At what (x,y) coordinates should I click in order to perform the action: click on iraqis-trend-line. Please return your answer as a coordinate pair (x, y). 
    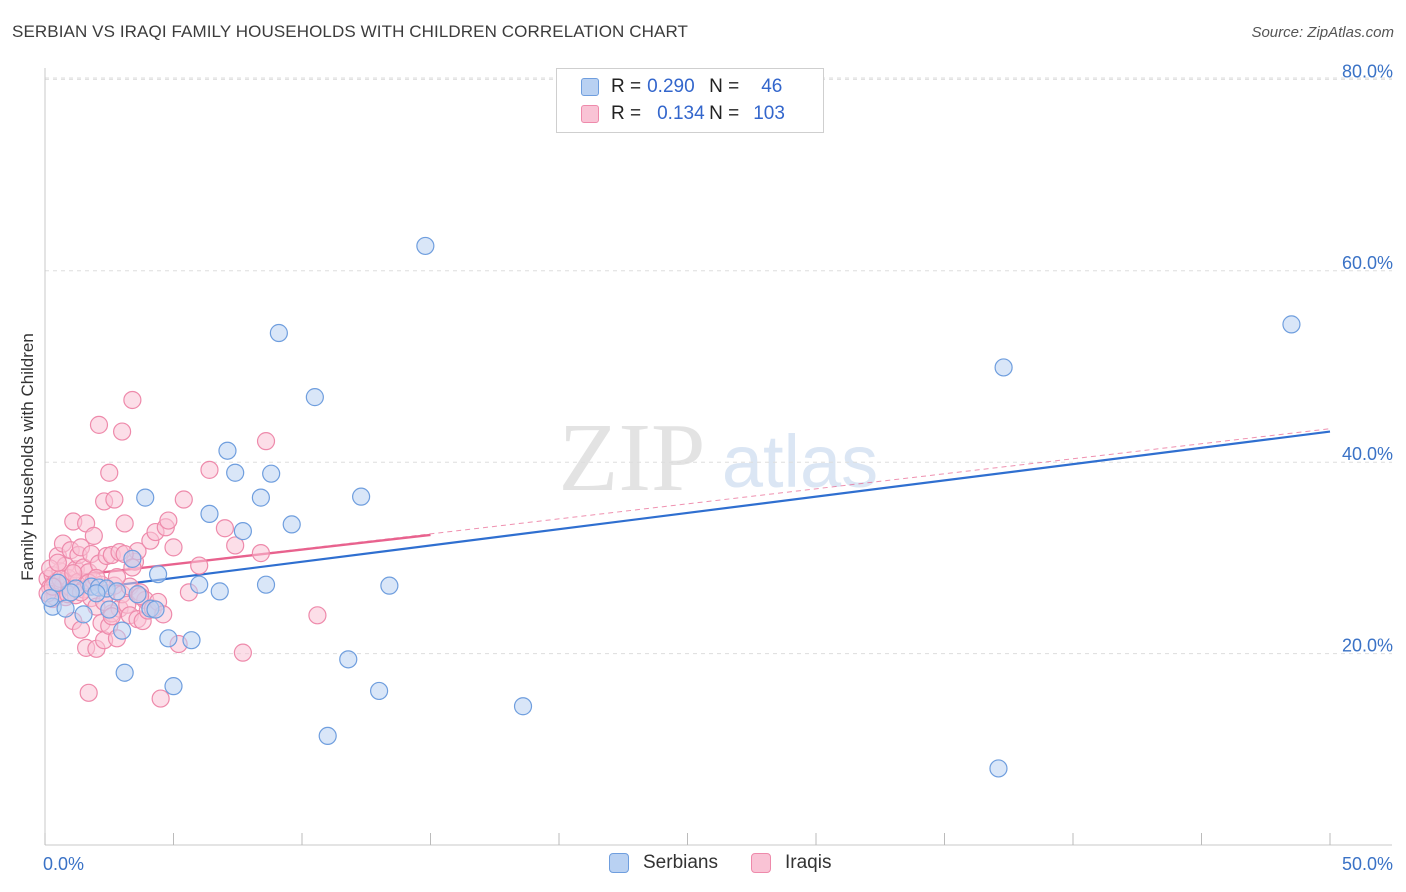
    Looking at the image, I should click on (237, 557).